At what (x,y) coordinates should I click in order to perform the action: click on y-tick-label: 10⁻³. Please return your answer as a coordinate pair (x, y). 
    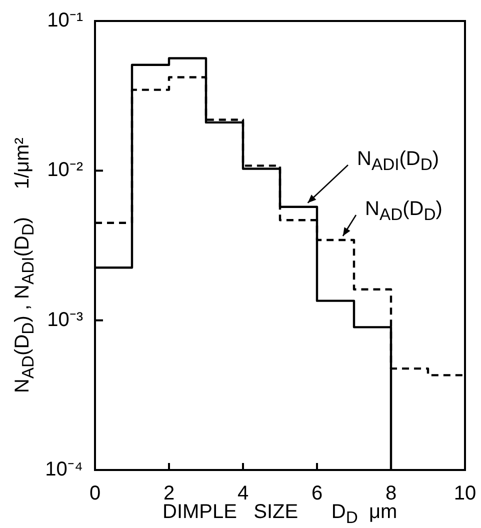
    Looking at the image, I should click on (65, 319).